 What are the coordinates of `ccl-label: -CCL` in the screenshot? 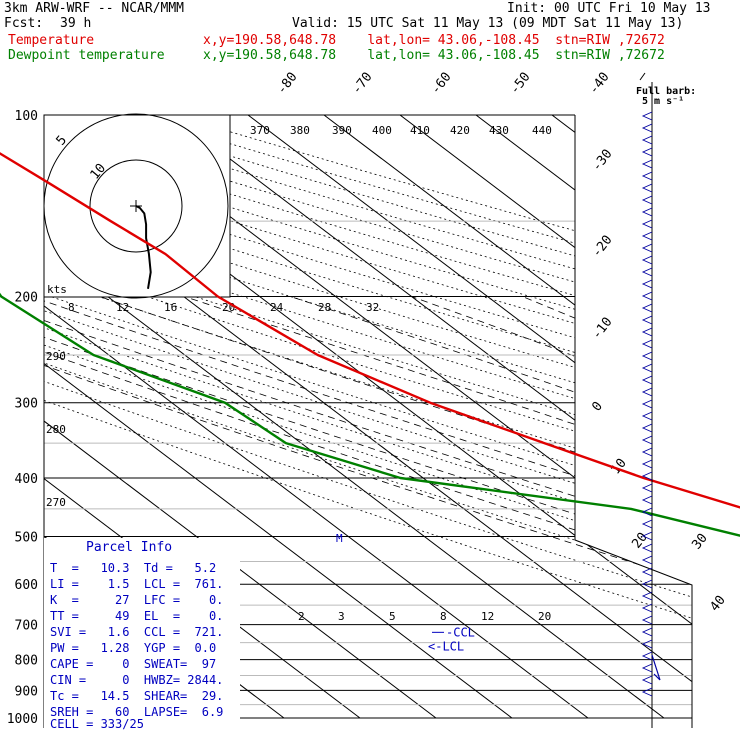 It's located at (460, 632).